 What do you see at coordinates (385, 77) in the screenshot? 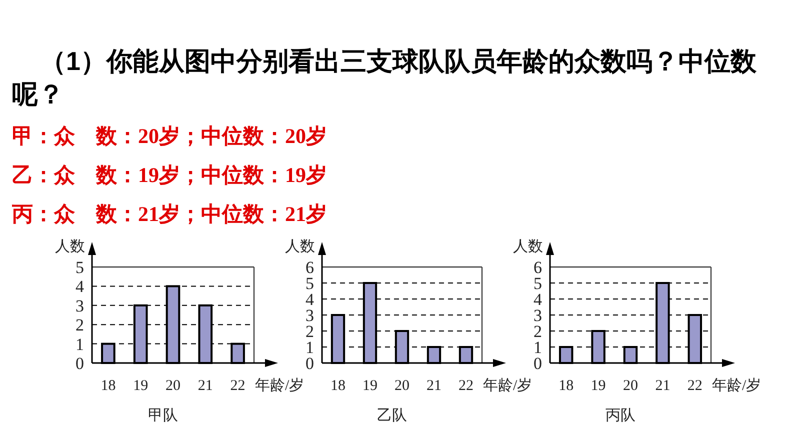
I see `text: （1）你能从图中分别看出三支球队队员年龄的众数吗？中位数呢？` at bounding box center [385, 77].